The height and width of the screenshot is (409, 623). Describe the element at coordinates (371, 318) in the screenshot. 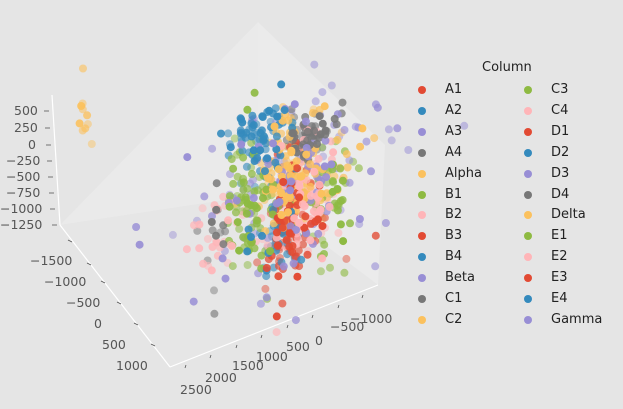

I see `x-tick-label: −1000` at that location.